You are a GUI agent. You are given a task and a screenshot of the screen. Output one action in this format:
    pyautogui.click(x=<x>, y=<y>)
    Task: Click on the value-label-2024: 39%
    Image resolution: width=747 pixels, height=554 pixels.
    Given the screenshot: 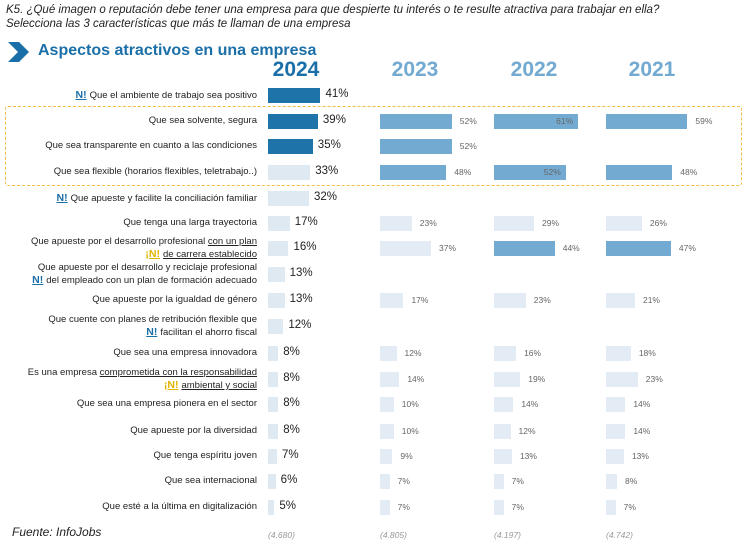 What is the action you would take?
    pyautogui.click(x=334, y=120)
    